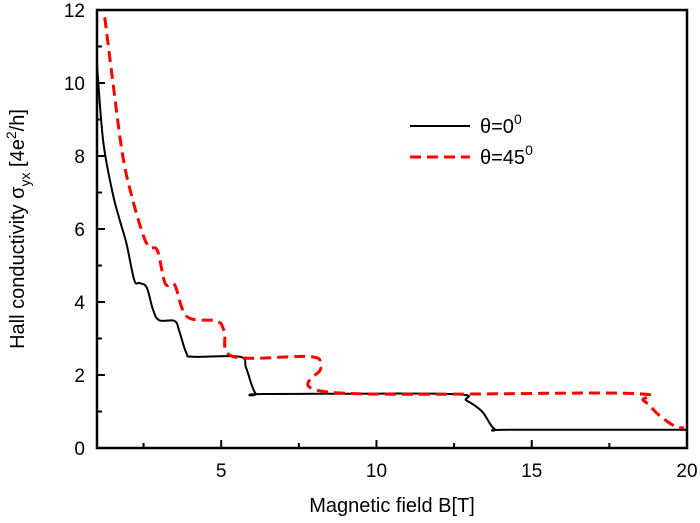 This screenshot has height=523, width=700. I want to click on y-tick-label: 10, so click(74, 84).